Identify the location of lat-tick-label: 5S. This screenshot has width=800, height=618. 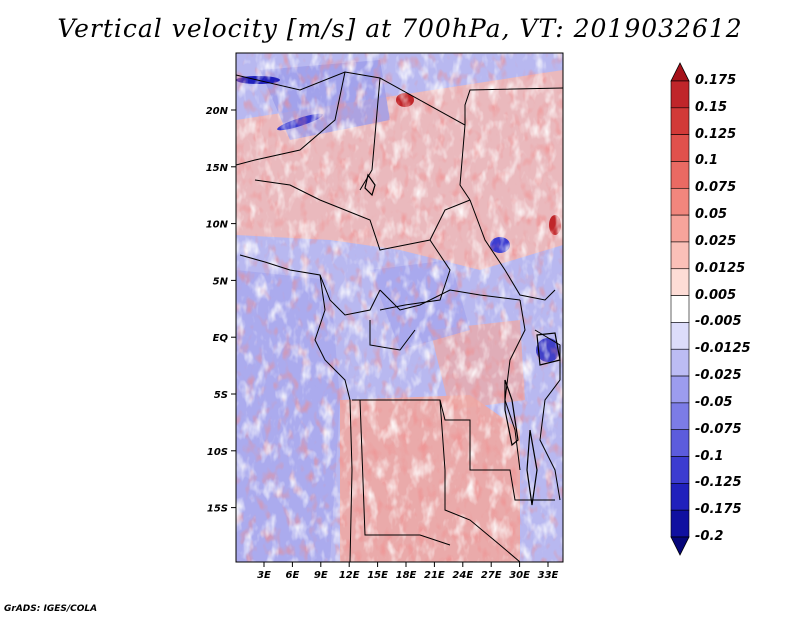
(221, 395).